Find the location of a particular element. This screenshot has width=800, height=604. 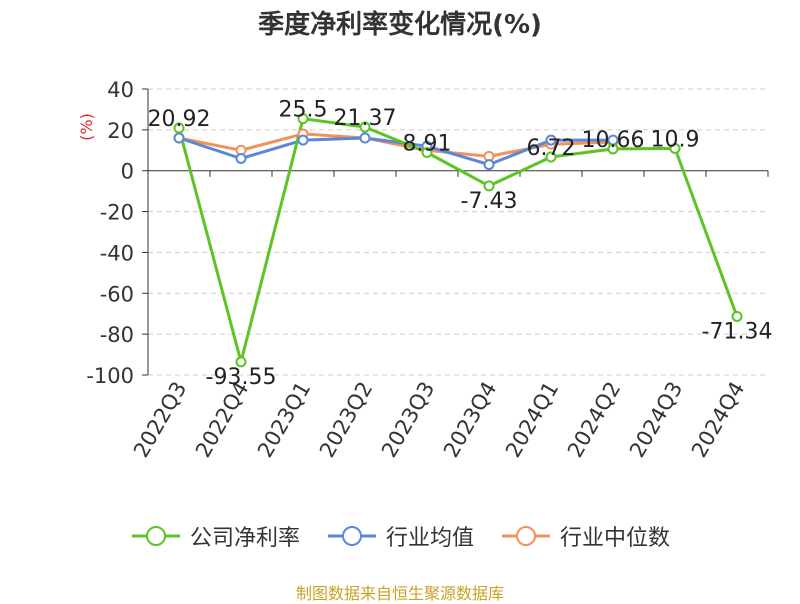

y-tick-labels: 40 20 0 -20 -40 -60 -80 -100 is located at coordinates (110, 233).